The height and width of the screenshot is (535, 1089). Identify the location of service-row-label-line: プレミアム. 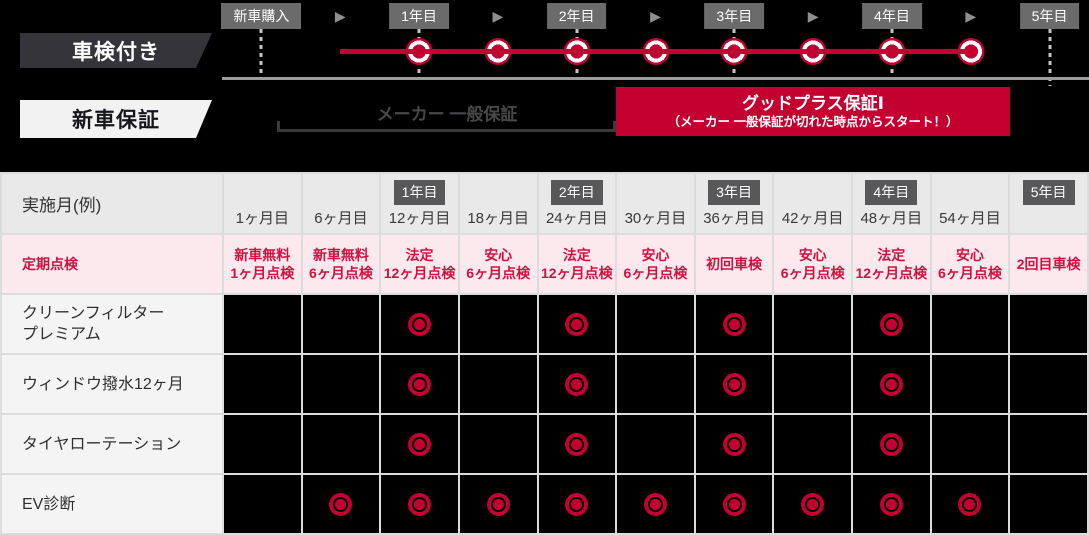
(61, 334).